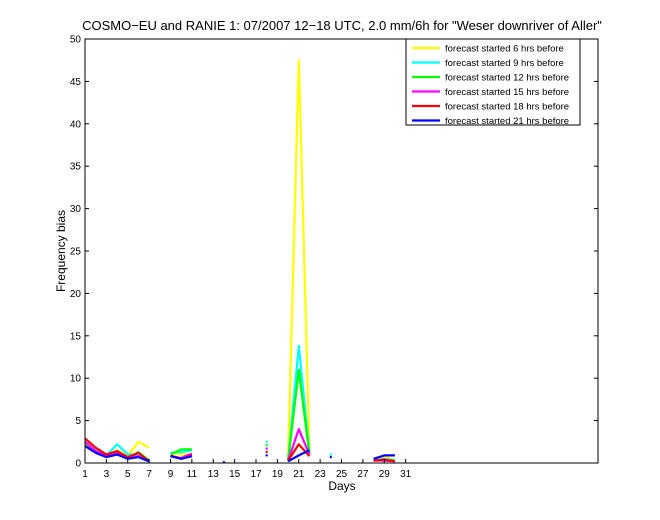 Image resolution: width=660 pixels, height=520 pixels. I want to click on x-tick-label: 25, so click(342, 474).